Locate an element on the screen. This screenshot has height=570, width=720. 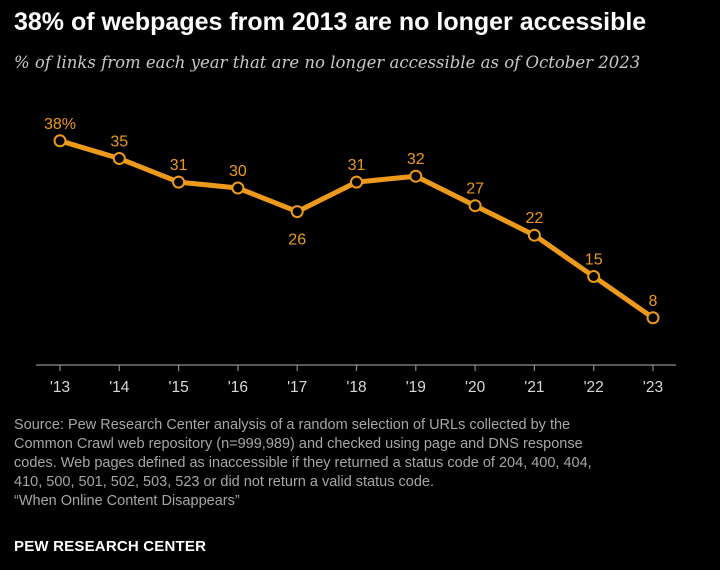
data-label: 27 is located at coordinates (475, 189).